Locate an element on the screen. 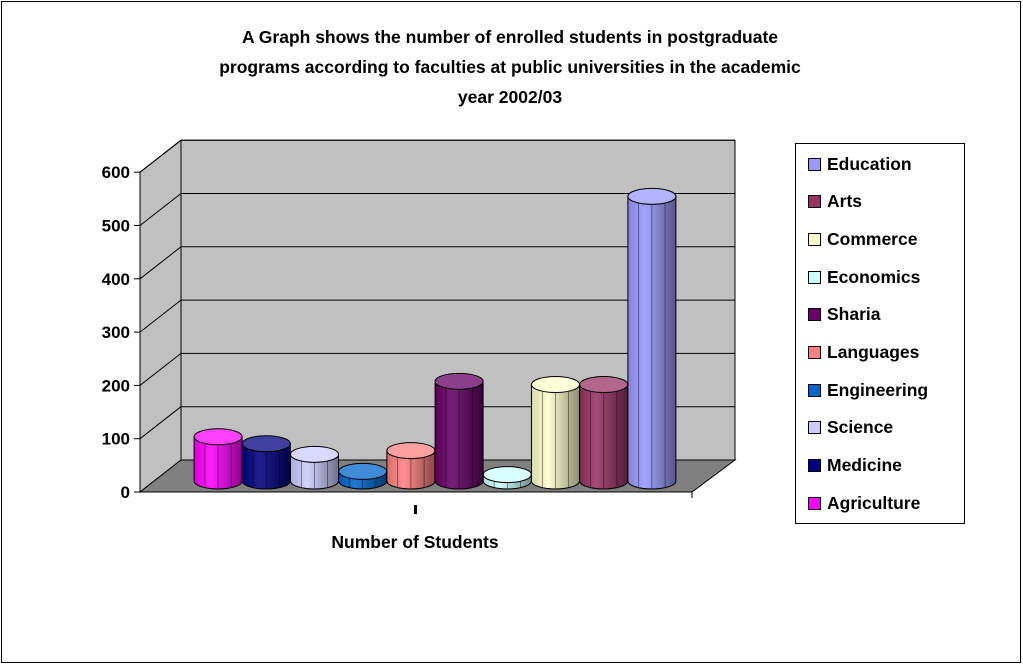  x-category-tick is located at coordinates (415, 509).